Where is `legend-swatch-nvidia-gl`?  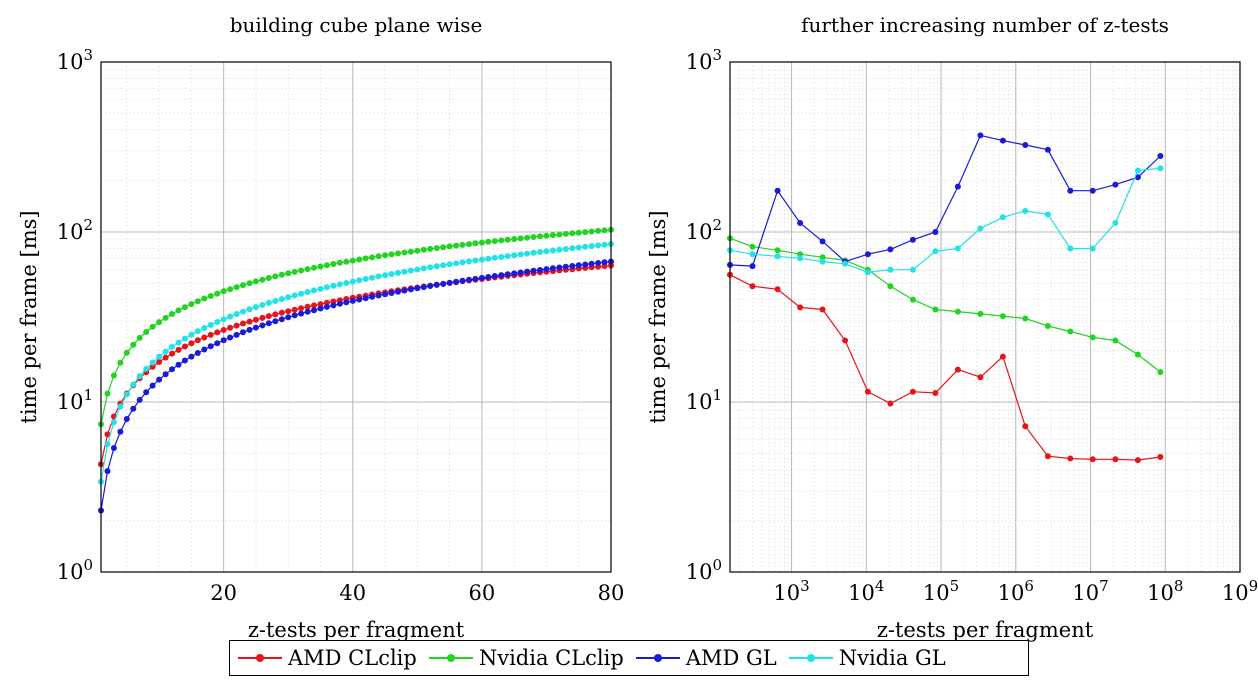 legend-swatch-nvidia-gl is located at coordinates (810, 658).